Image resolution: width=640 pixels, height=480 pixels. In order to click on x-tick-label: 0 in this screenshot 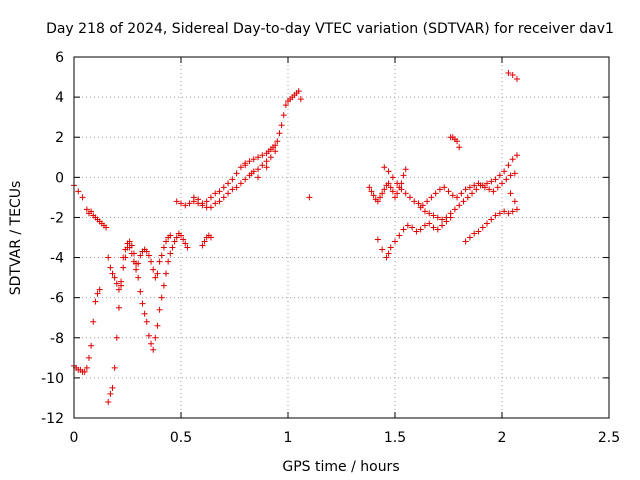, I will do `click(74, 438)`.